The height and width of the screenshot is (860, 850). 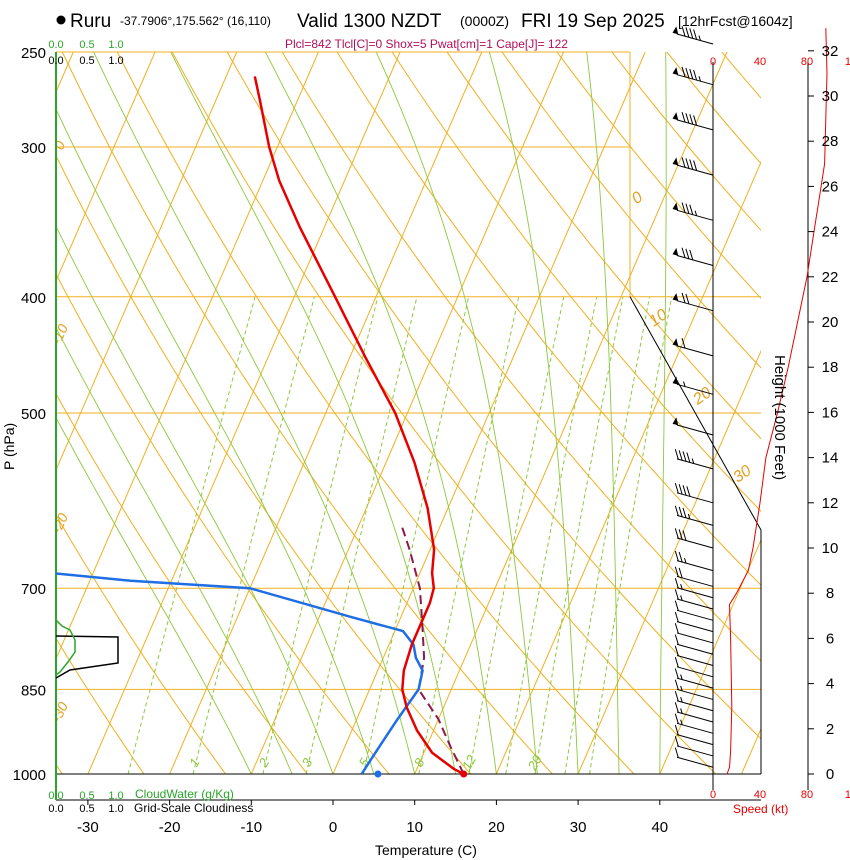 What do you see at coordinates (251, 827) in the screenshot?
I see `x-tick-label: -10` at bounding box center [251, 827].